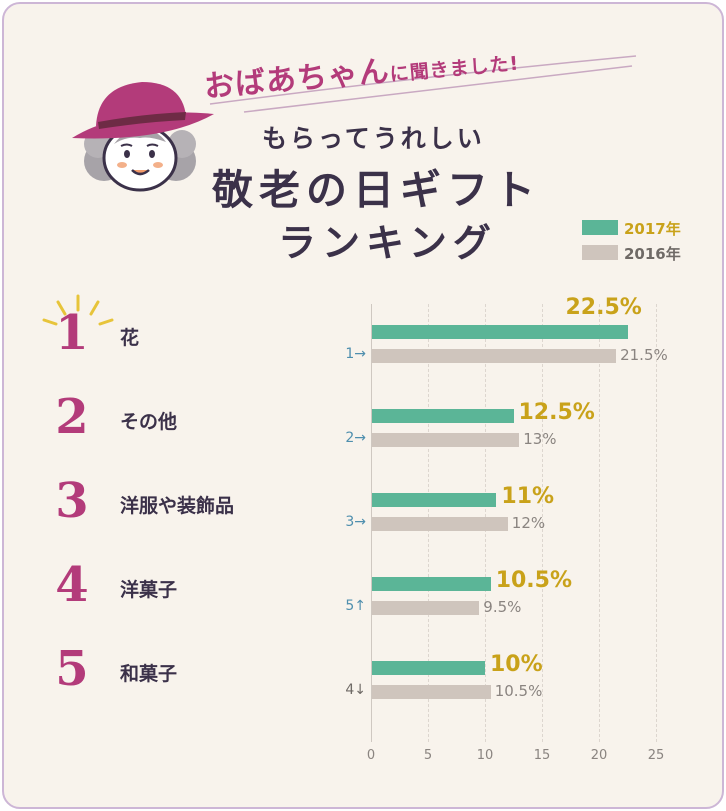  What do you see at coordinates (600, 227) in the screenshot?
I see `legend-swatch-2017` at bounding box center [600, 227].